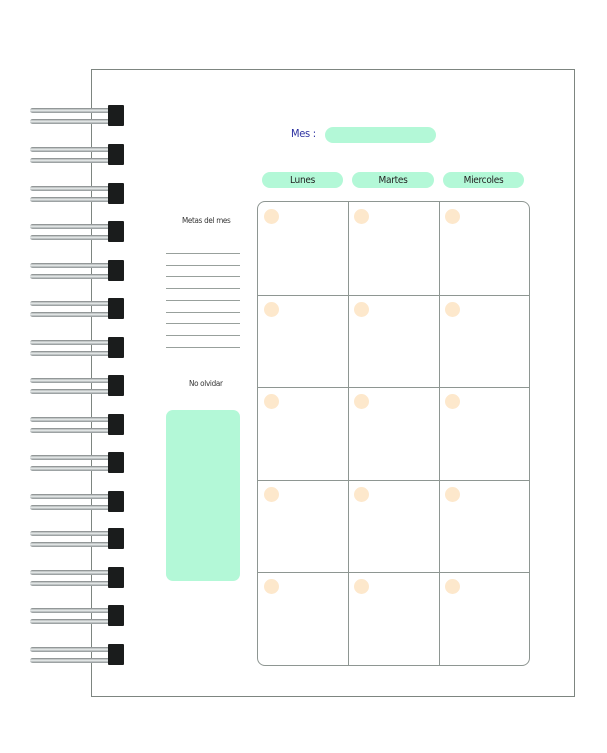 Image resolution: width=607 pixels, height=753 pixels. I want to click on goals-title: Metas del mes, so click(206, 220).